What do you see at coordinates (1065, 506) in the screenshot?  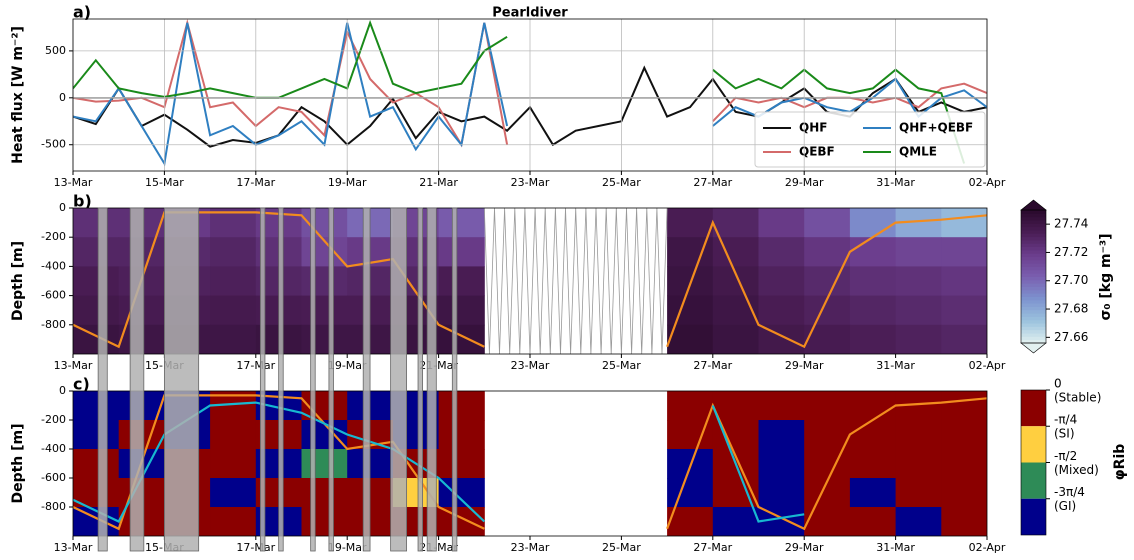 I see `colorbar-tick-note: (GI)` at bounding box center [1065, 506].